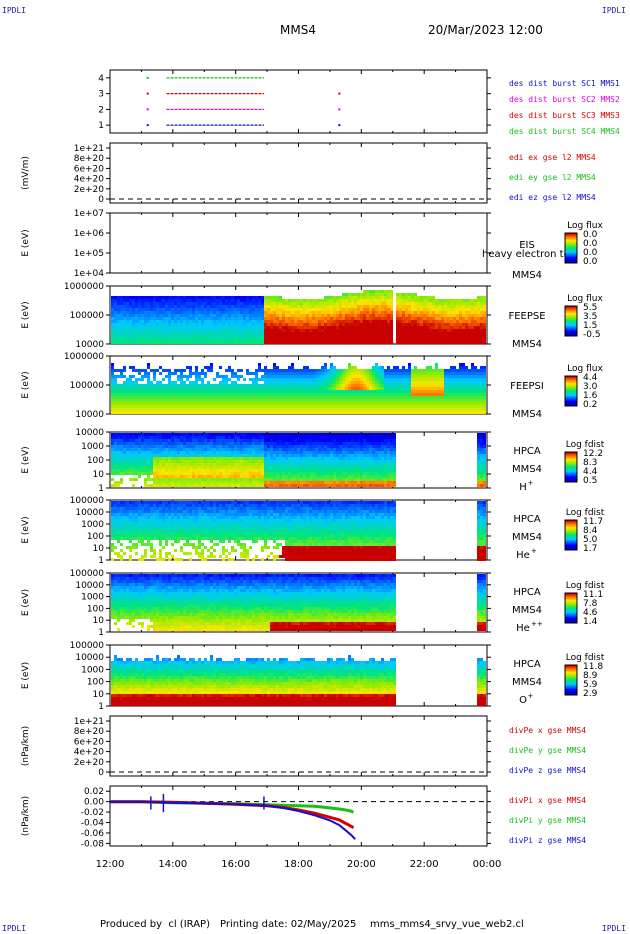  Describe the element at coordinates (298, 317) in the screenshot. I see `feepse-heatmap` at that location.